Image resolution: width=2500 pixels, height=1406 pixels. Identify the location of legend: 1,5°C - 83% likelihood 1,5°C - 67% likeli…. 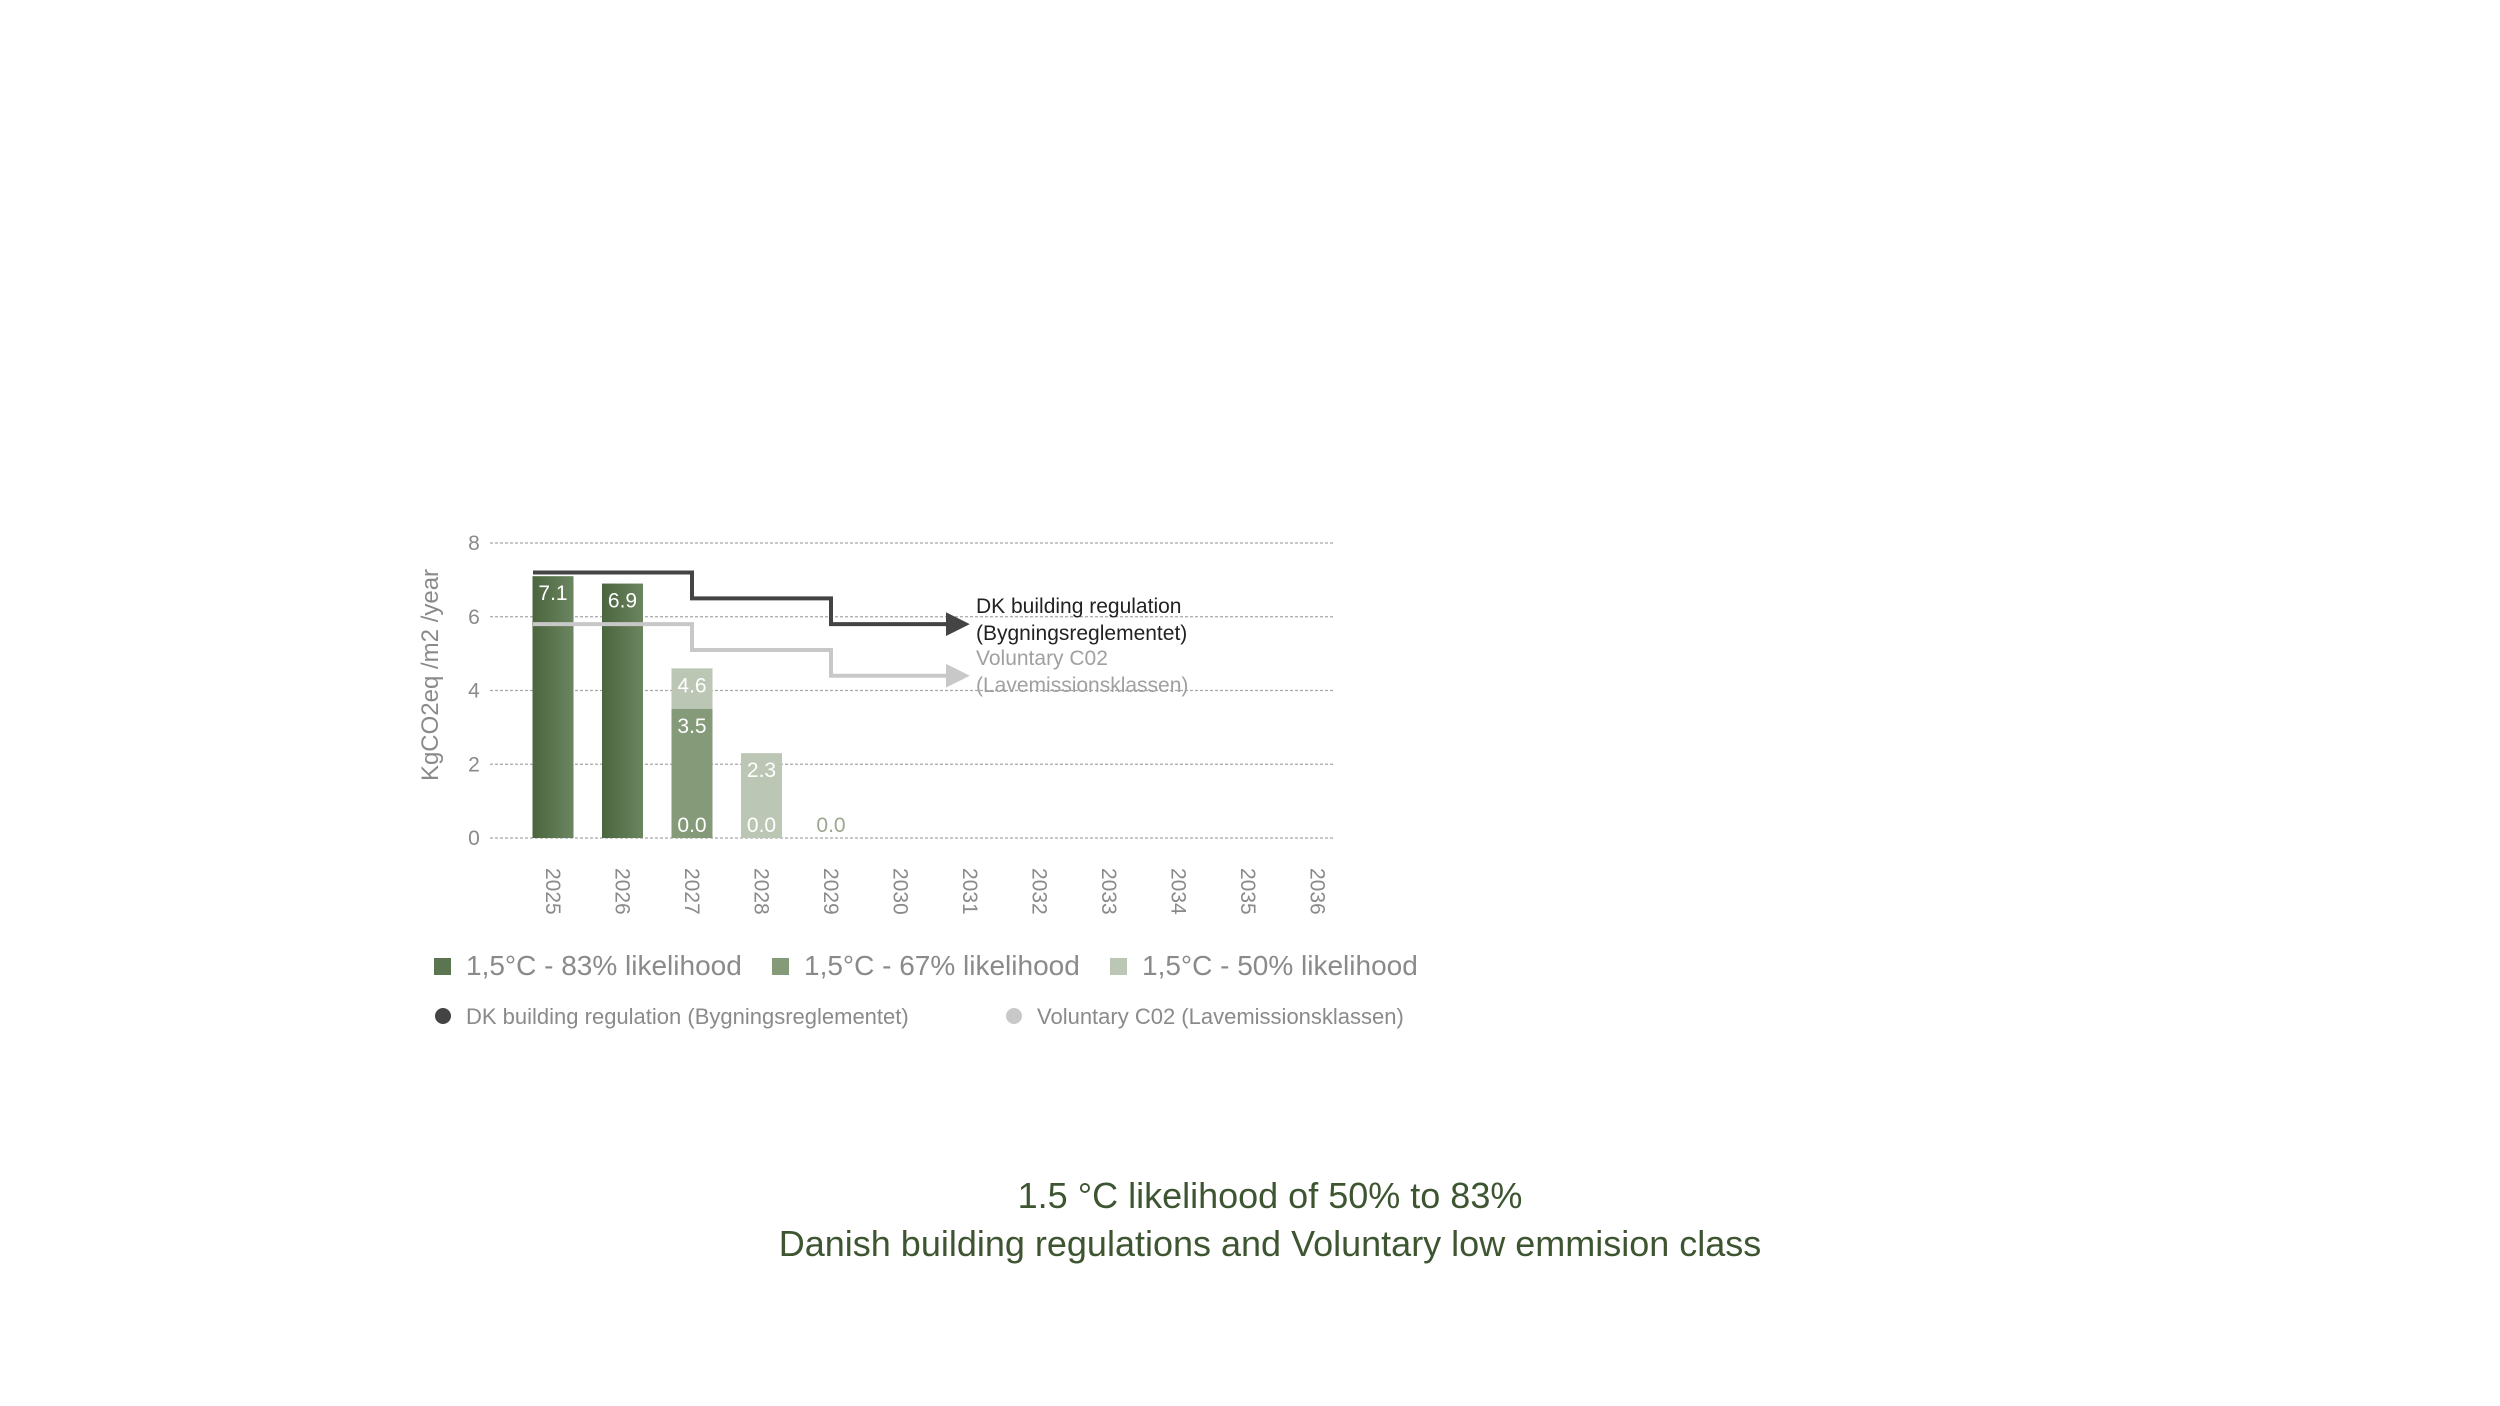
(926, 989).